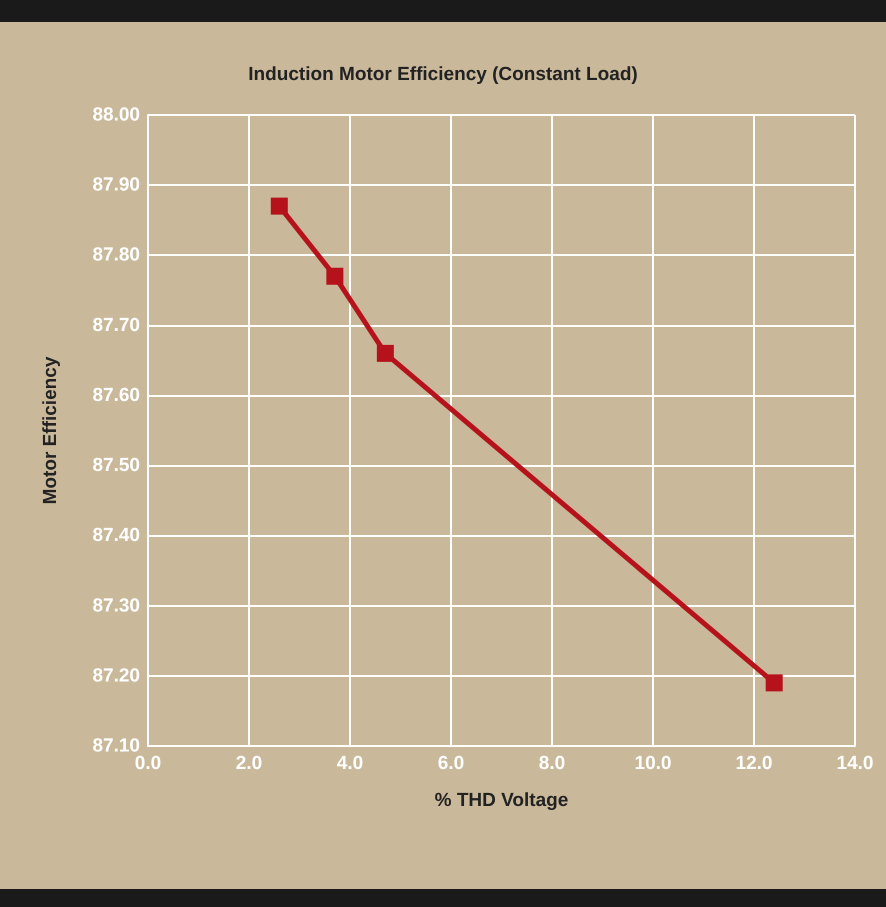 The width and height of the screenshot is (886, 907). Describe the element at coordinates (116, 395) in the screenshot. I see `y-tick-label: 87.60` at that location.